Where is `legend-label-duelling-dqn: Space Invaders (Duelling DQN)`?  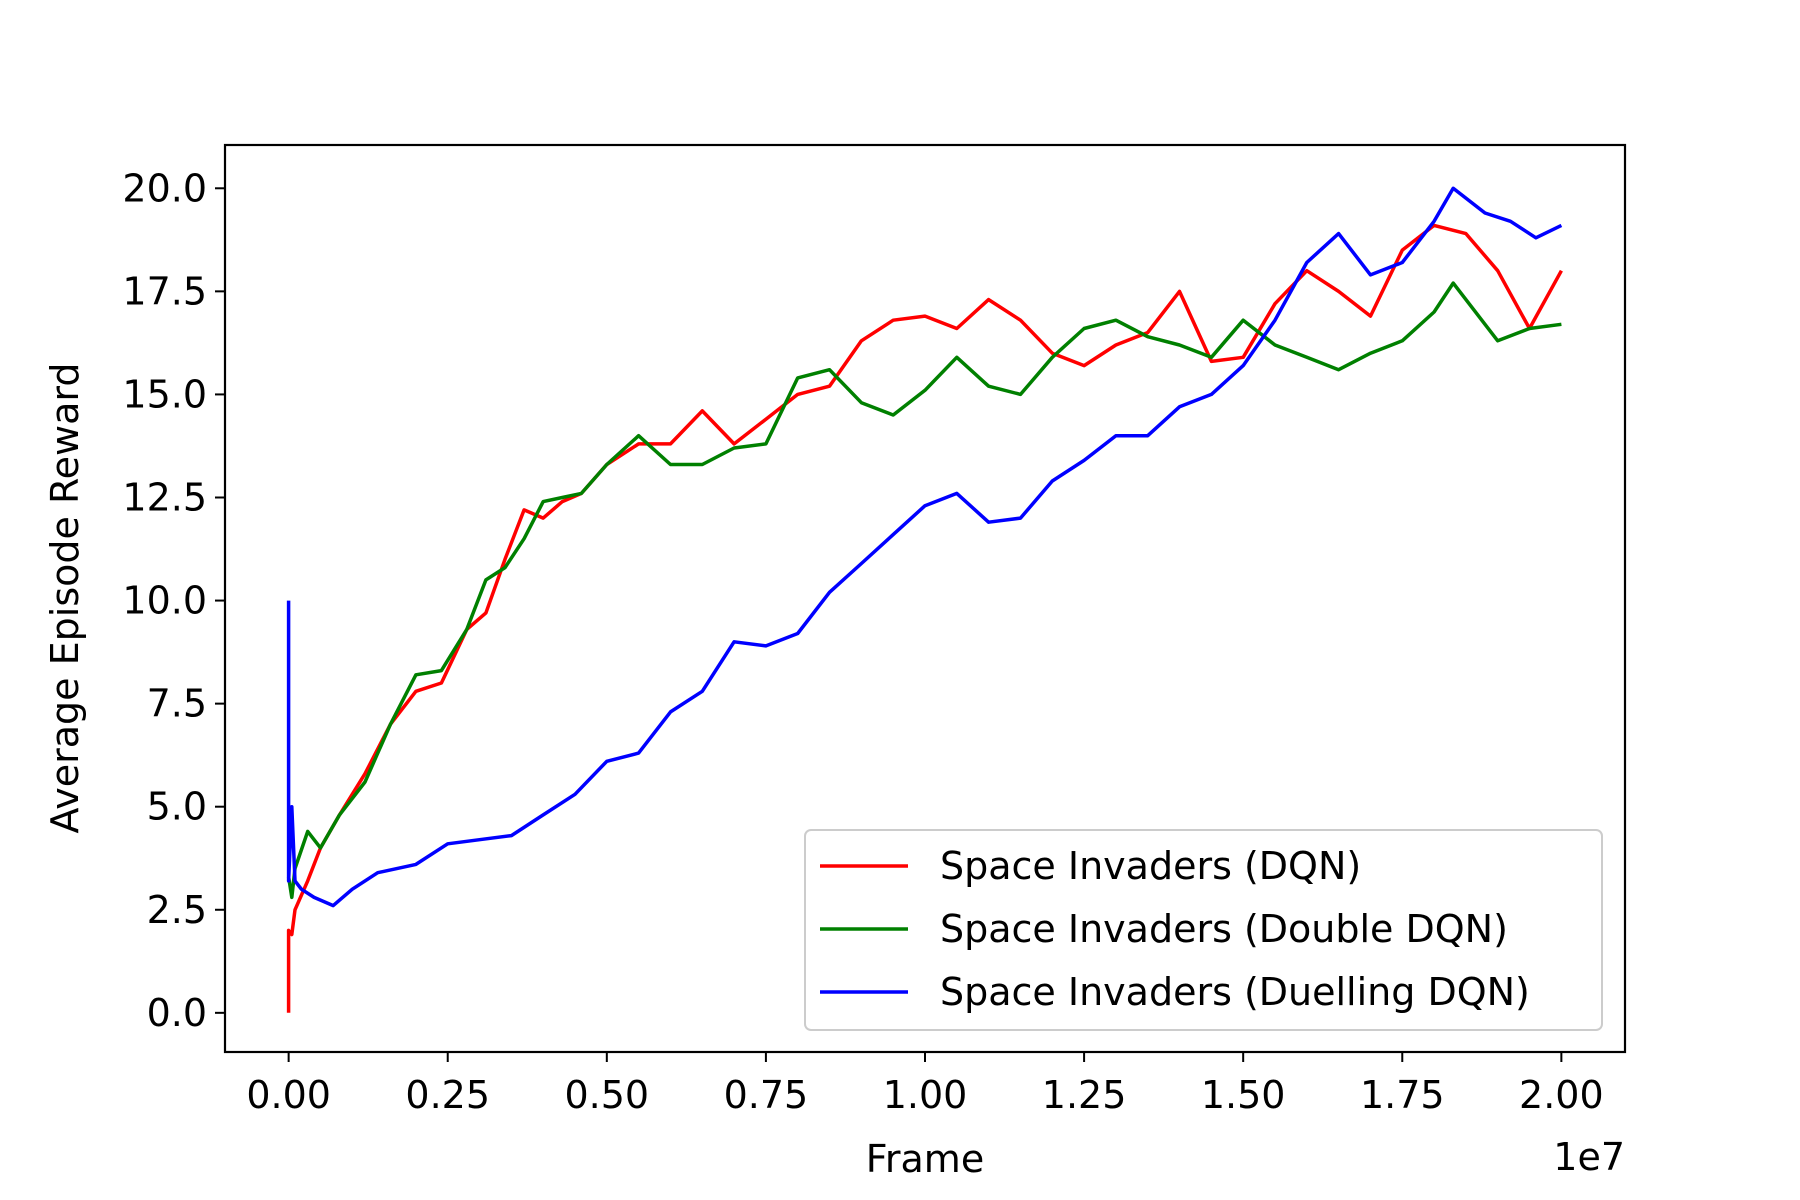
legend-label-duelling-dqn: Space Invaders (Duelling DQN) is located at coordinates (1235, 992).